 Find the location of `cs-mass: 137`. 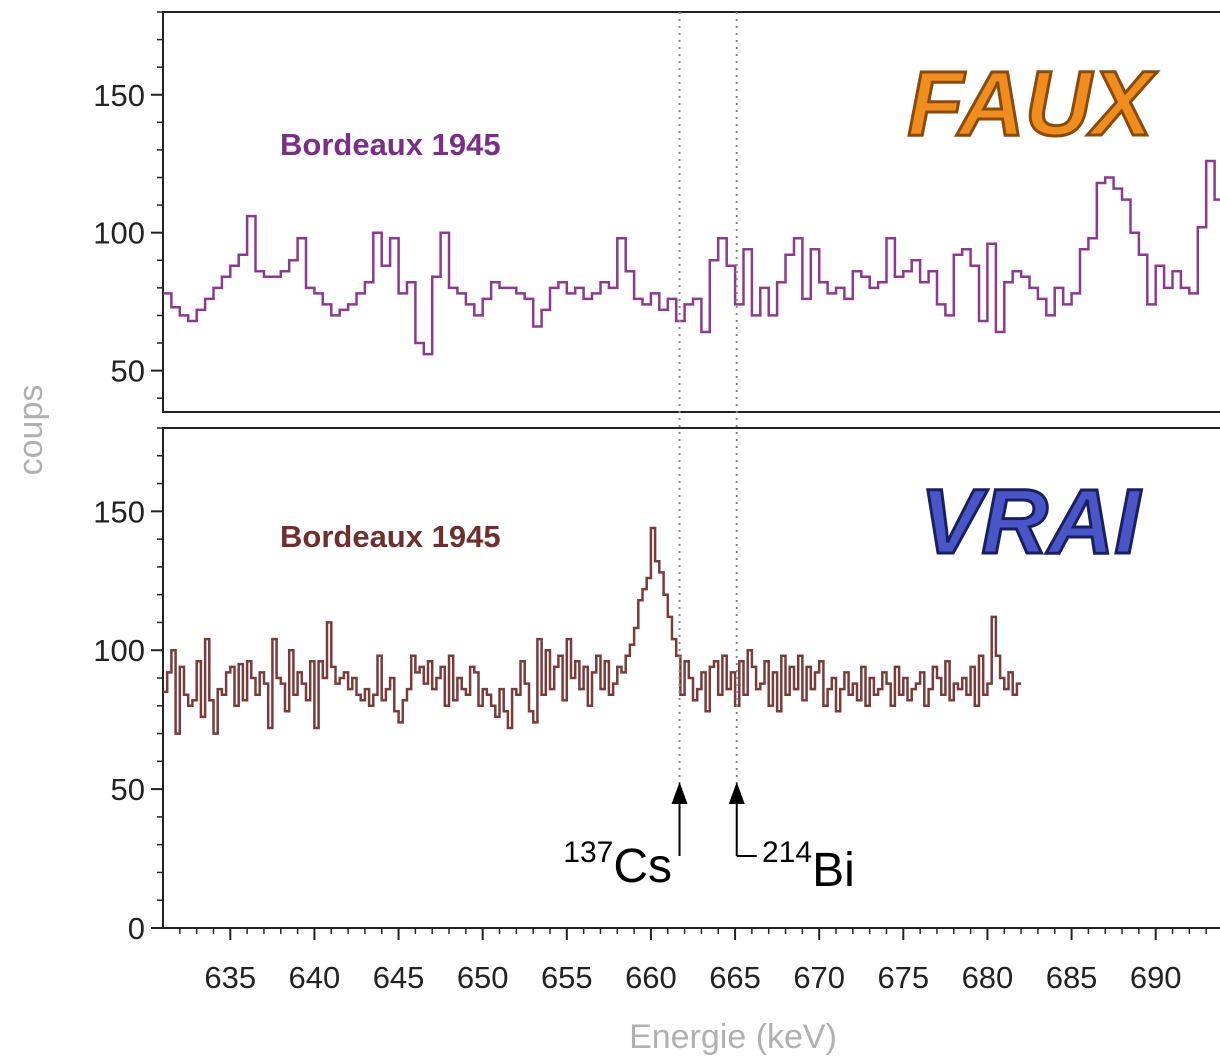

cs-mass: 137 is located at coordinates (588, 852).